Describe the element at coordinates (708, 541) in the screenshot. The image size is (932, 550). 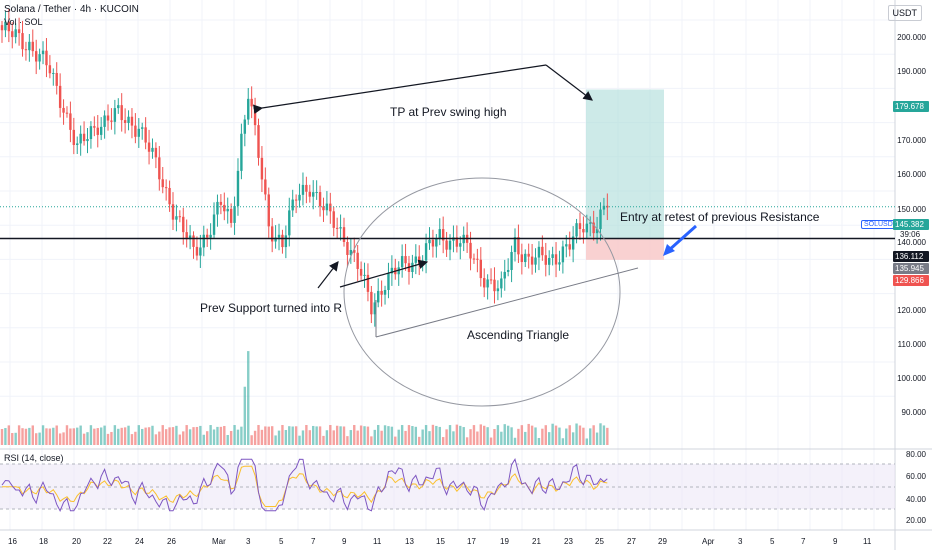
I see `x-tick: Apr` at that location.